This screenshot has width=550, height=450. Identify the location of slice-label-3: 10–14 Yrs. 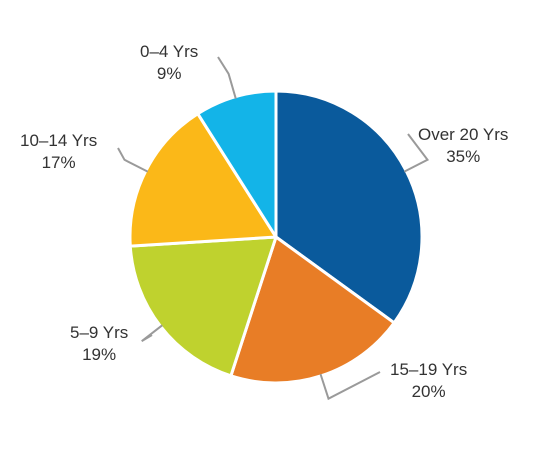
(58, 140).